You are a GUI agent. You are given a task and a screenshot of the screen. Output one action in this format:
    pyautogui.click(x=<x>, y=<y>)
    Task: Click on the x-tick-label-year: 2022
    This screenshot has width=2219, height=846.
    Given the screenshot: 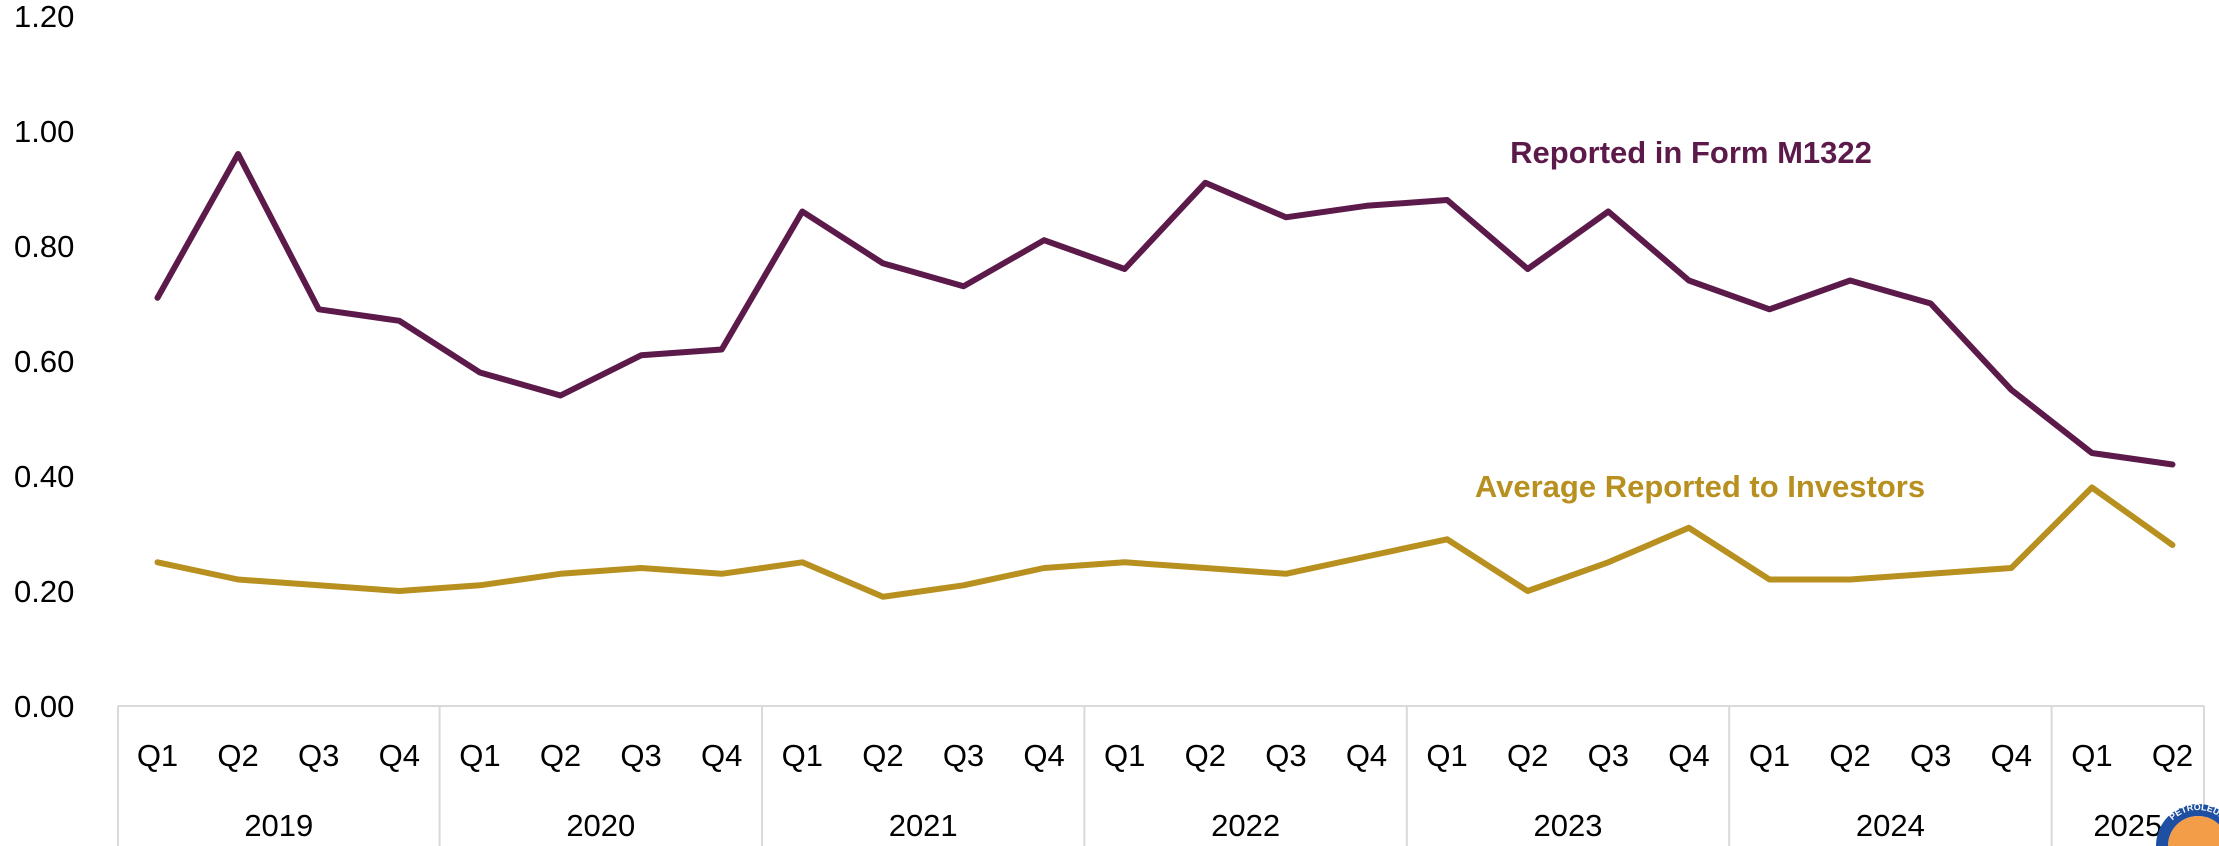 What is the action you would take?
    pyautogui.click(x=1245, y=825)
    